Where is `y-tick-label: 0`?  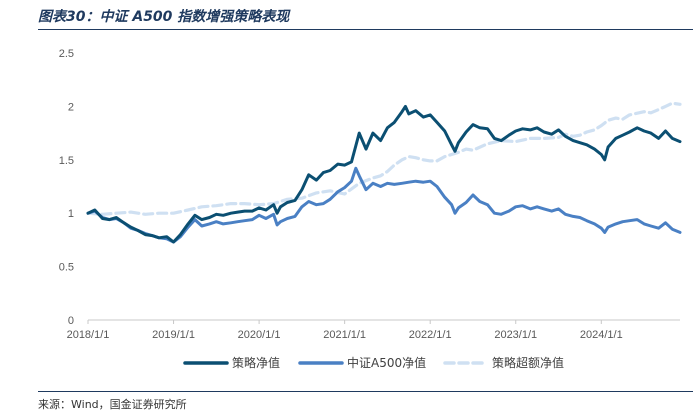 y-tick-label: 0 is located at coordinates (71, 321).